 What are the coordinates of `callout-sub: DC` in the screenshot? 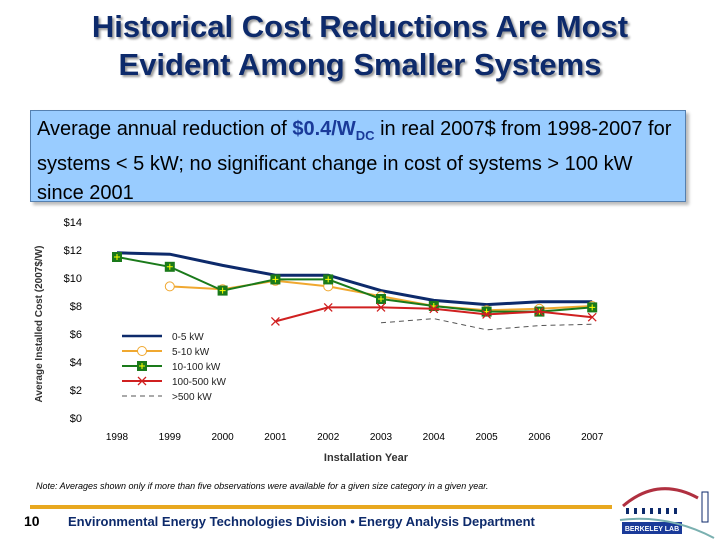 It's located at (365, 135).